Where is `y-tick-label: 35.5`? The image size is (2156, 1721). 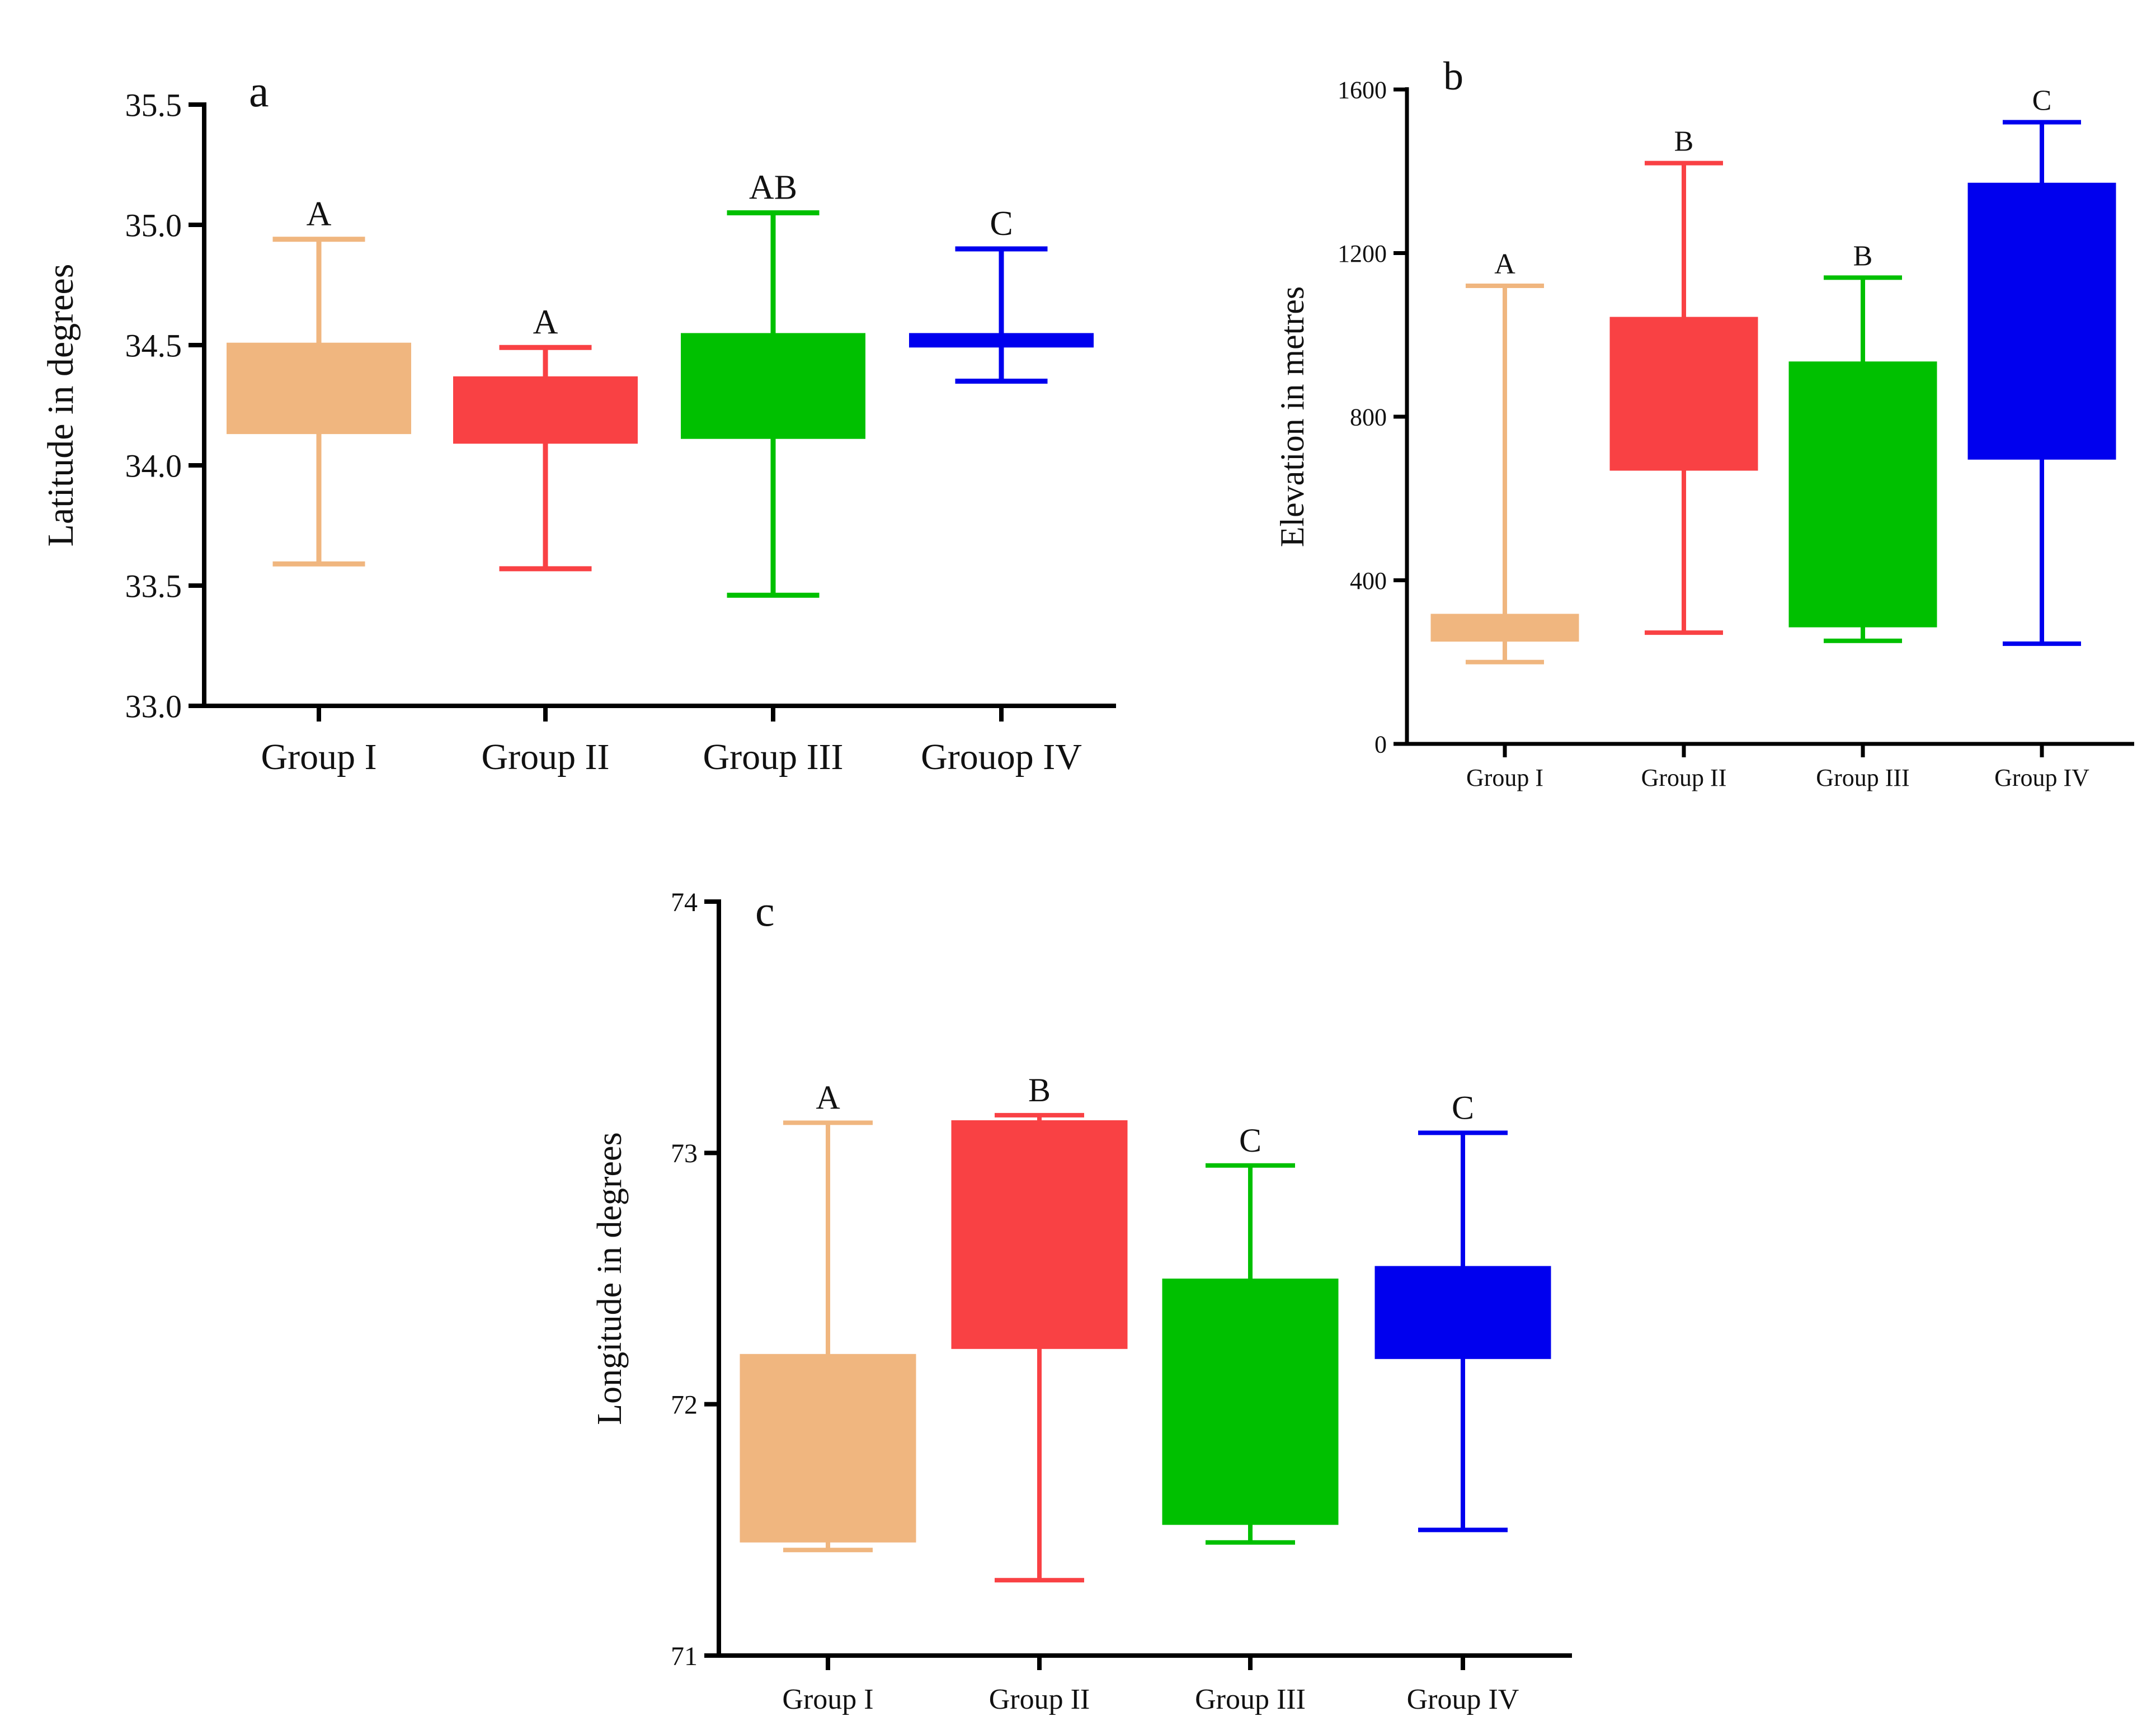
y-tick-label: 35.5 is located at coordinates (153, 105).